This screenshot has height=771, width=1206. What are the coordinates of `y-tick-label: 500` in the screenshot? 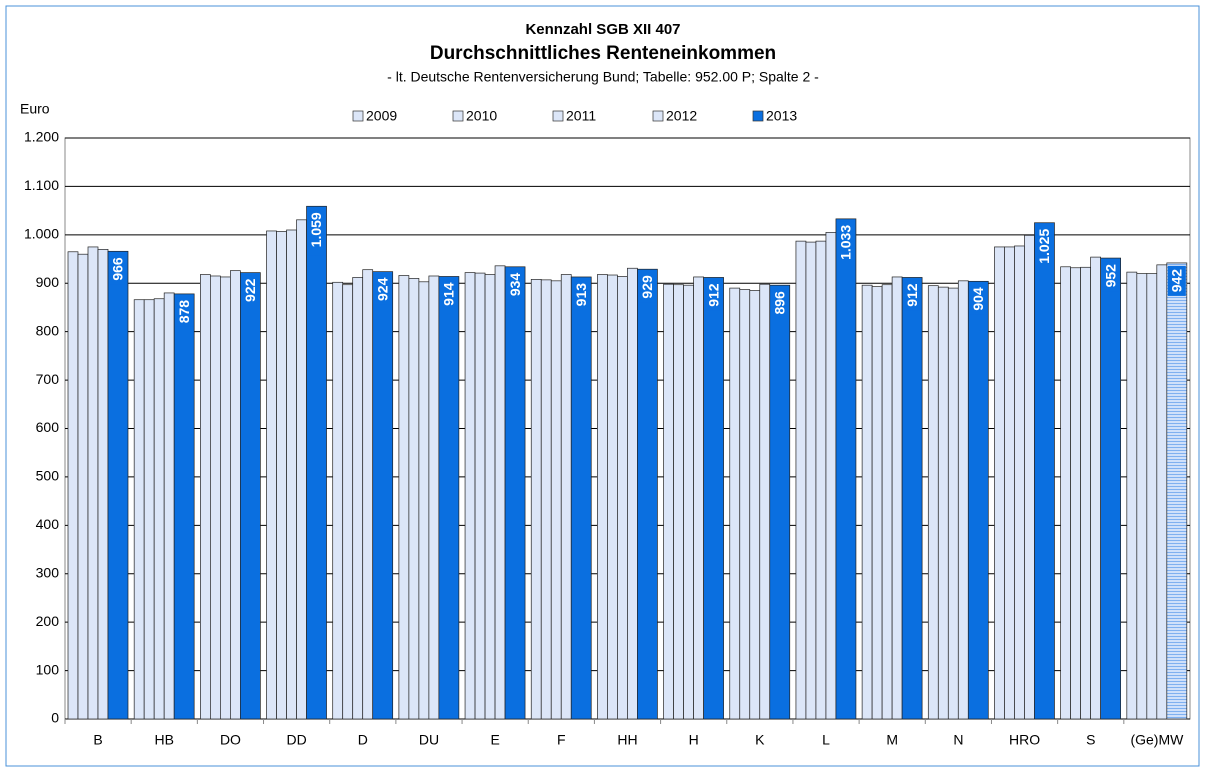 It's located at (48, 476).